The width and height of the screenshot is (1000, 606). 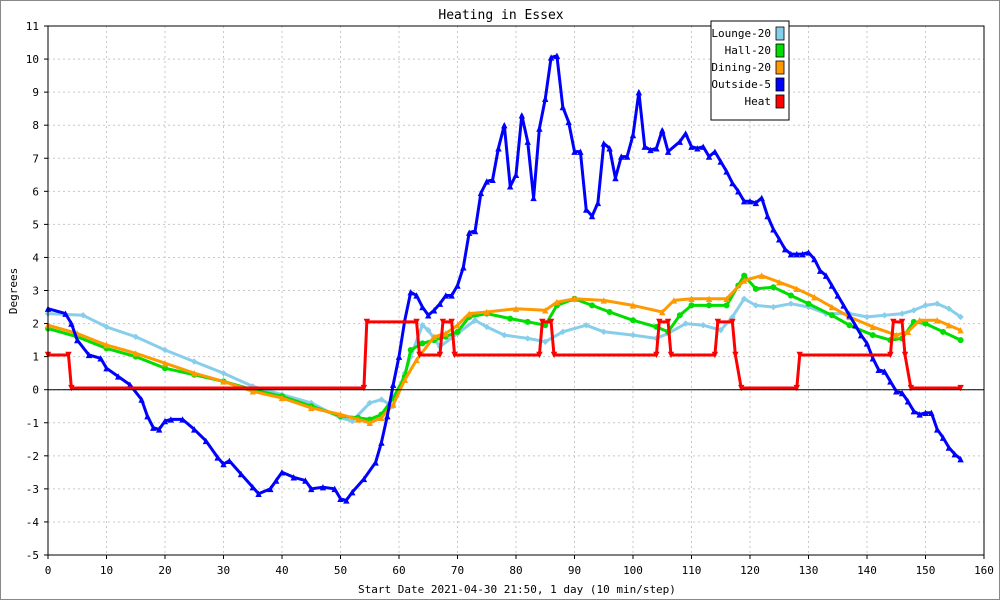 I want to click on y-tick-label: 4, so click(x=35, y=257).